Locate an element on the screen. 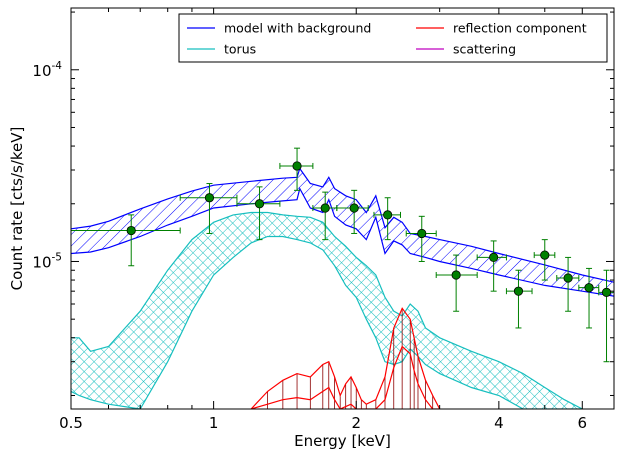  y-tick-label: 10⁻⁵ is located at coordinates (47, 261).